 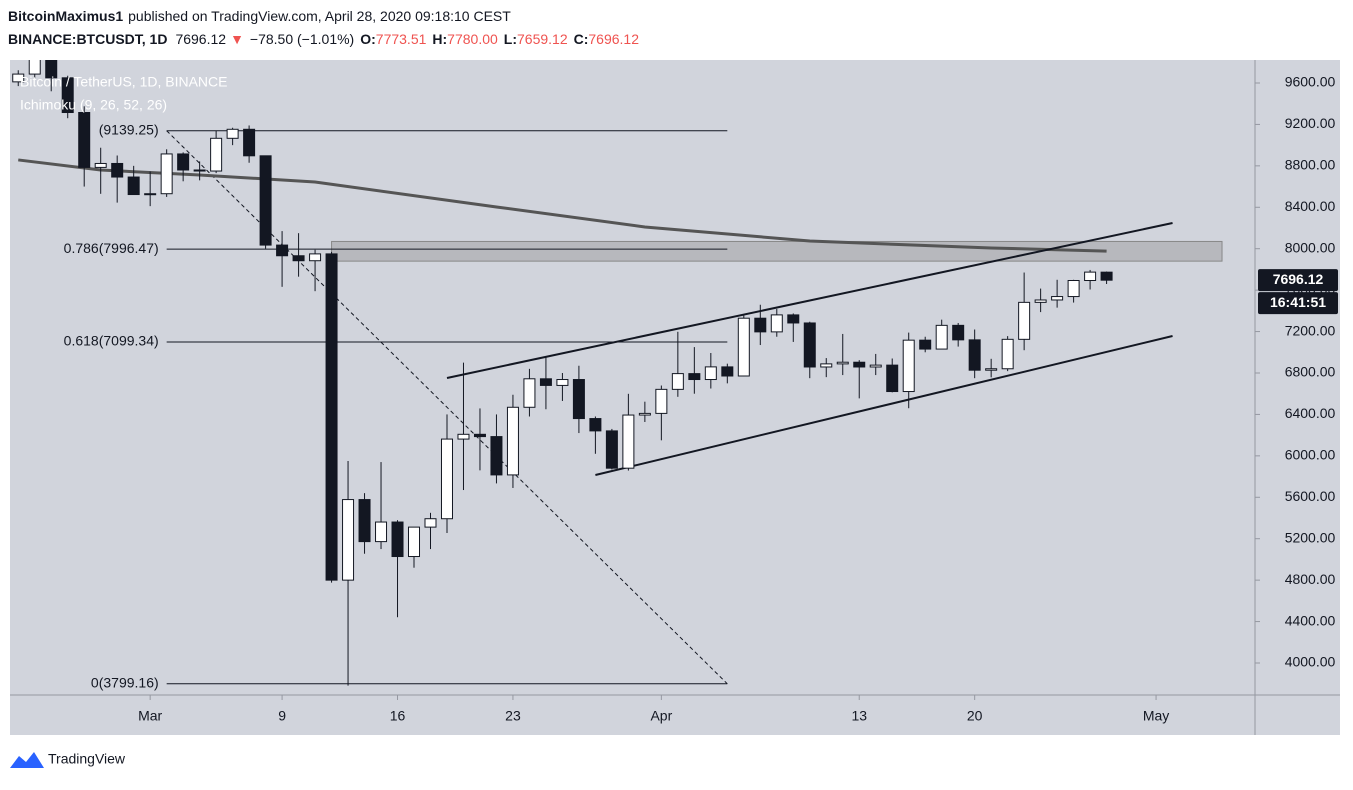 What do you see at coordinates (439, 39) in the screenshot?
I see `h-label: H:` at bounding box center [439, 39].